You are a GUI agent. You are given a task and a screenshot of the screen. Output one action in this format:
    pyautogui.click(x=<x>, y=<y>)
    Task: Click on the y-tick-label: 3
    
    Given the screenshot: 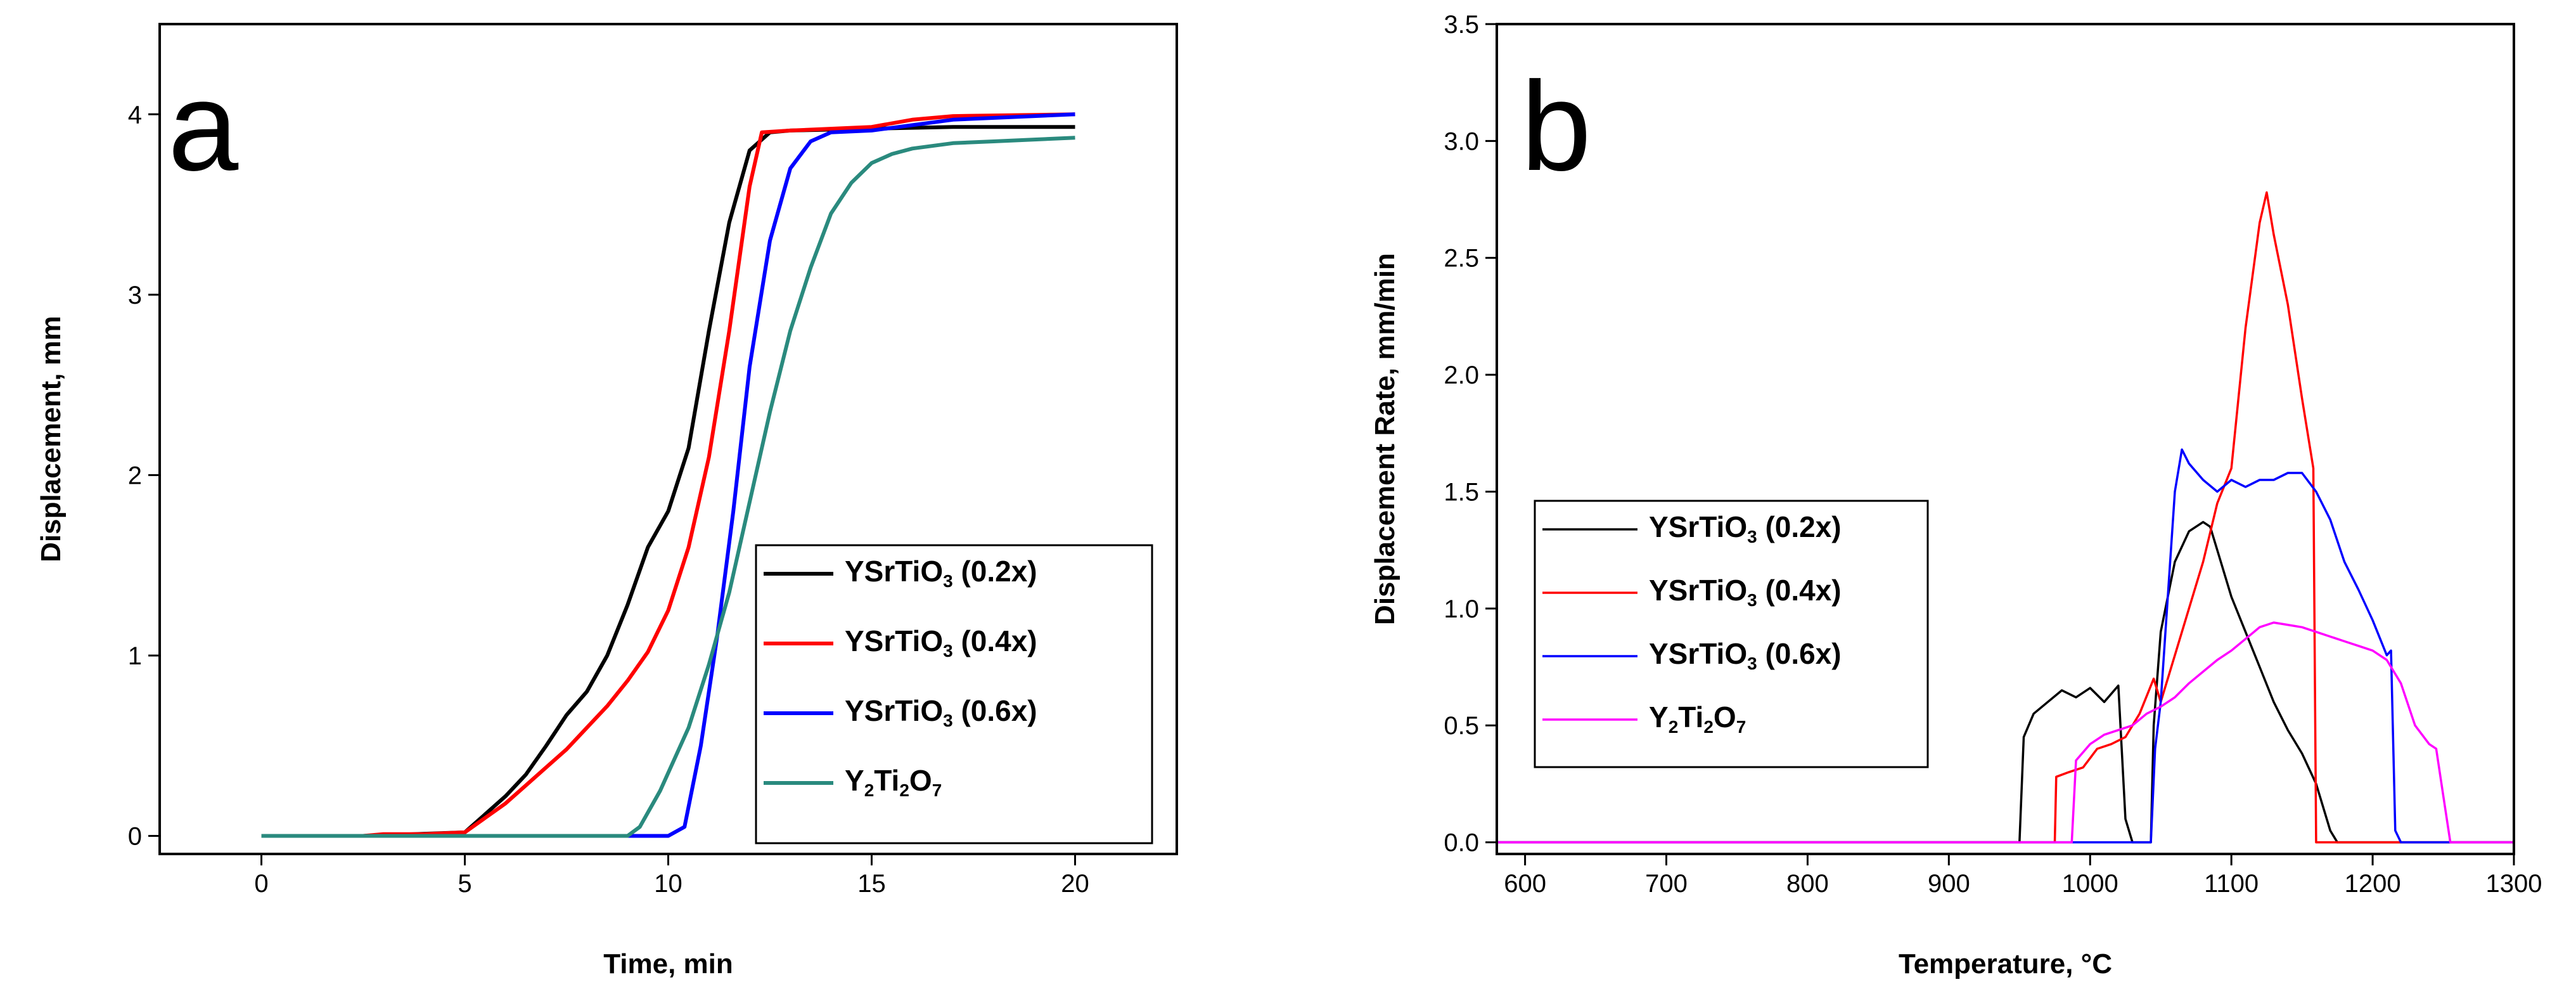 What is the action you would take?
    pyautogui.click(x=135, y=295)
    